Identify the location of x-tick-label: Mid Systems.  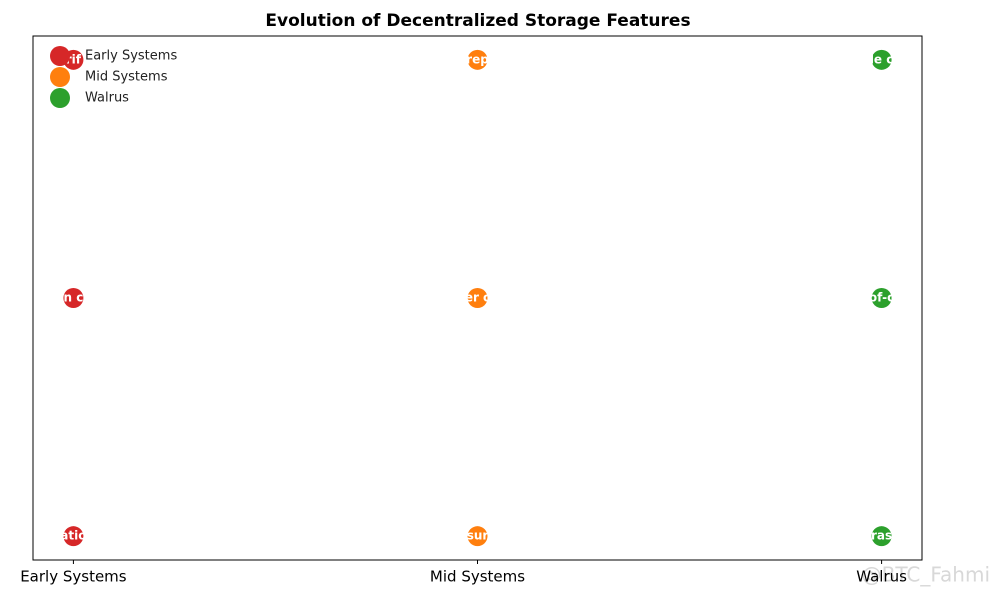
(477, 577).